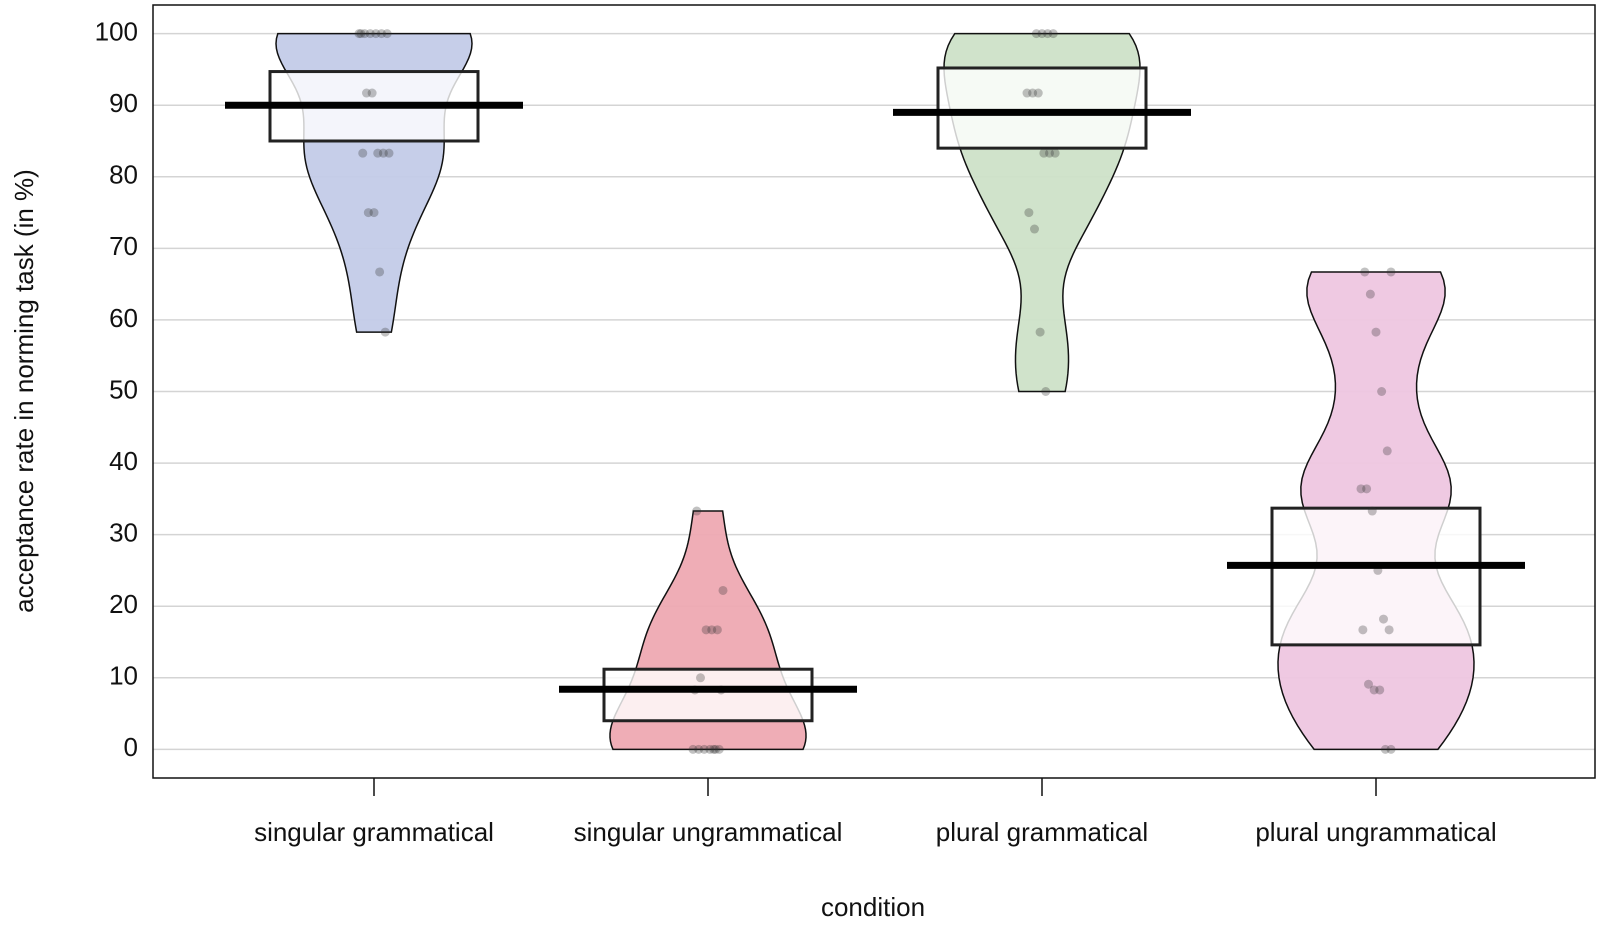 This screenshot has height=926, width=1600. Describe the element at coordinates (123, 103) in the screenshot. I see `y-tick-label: 90` at that location.